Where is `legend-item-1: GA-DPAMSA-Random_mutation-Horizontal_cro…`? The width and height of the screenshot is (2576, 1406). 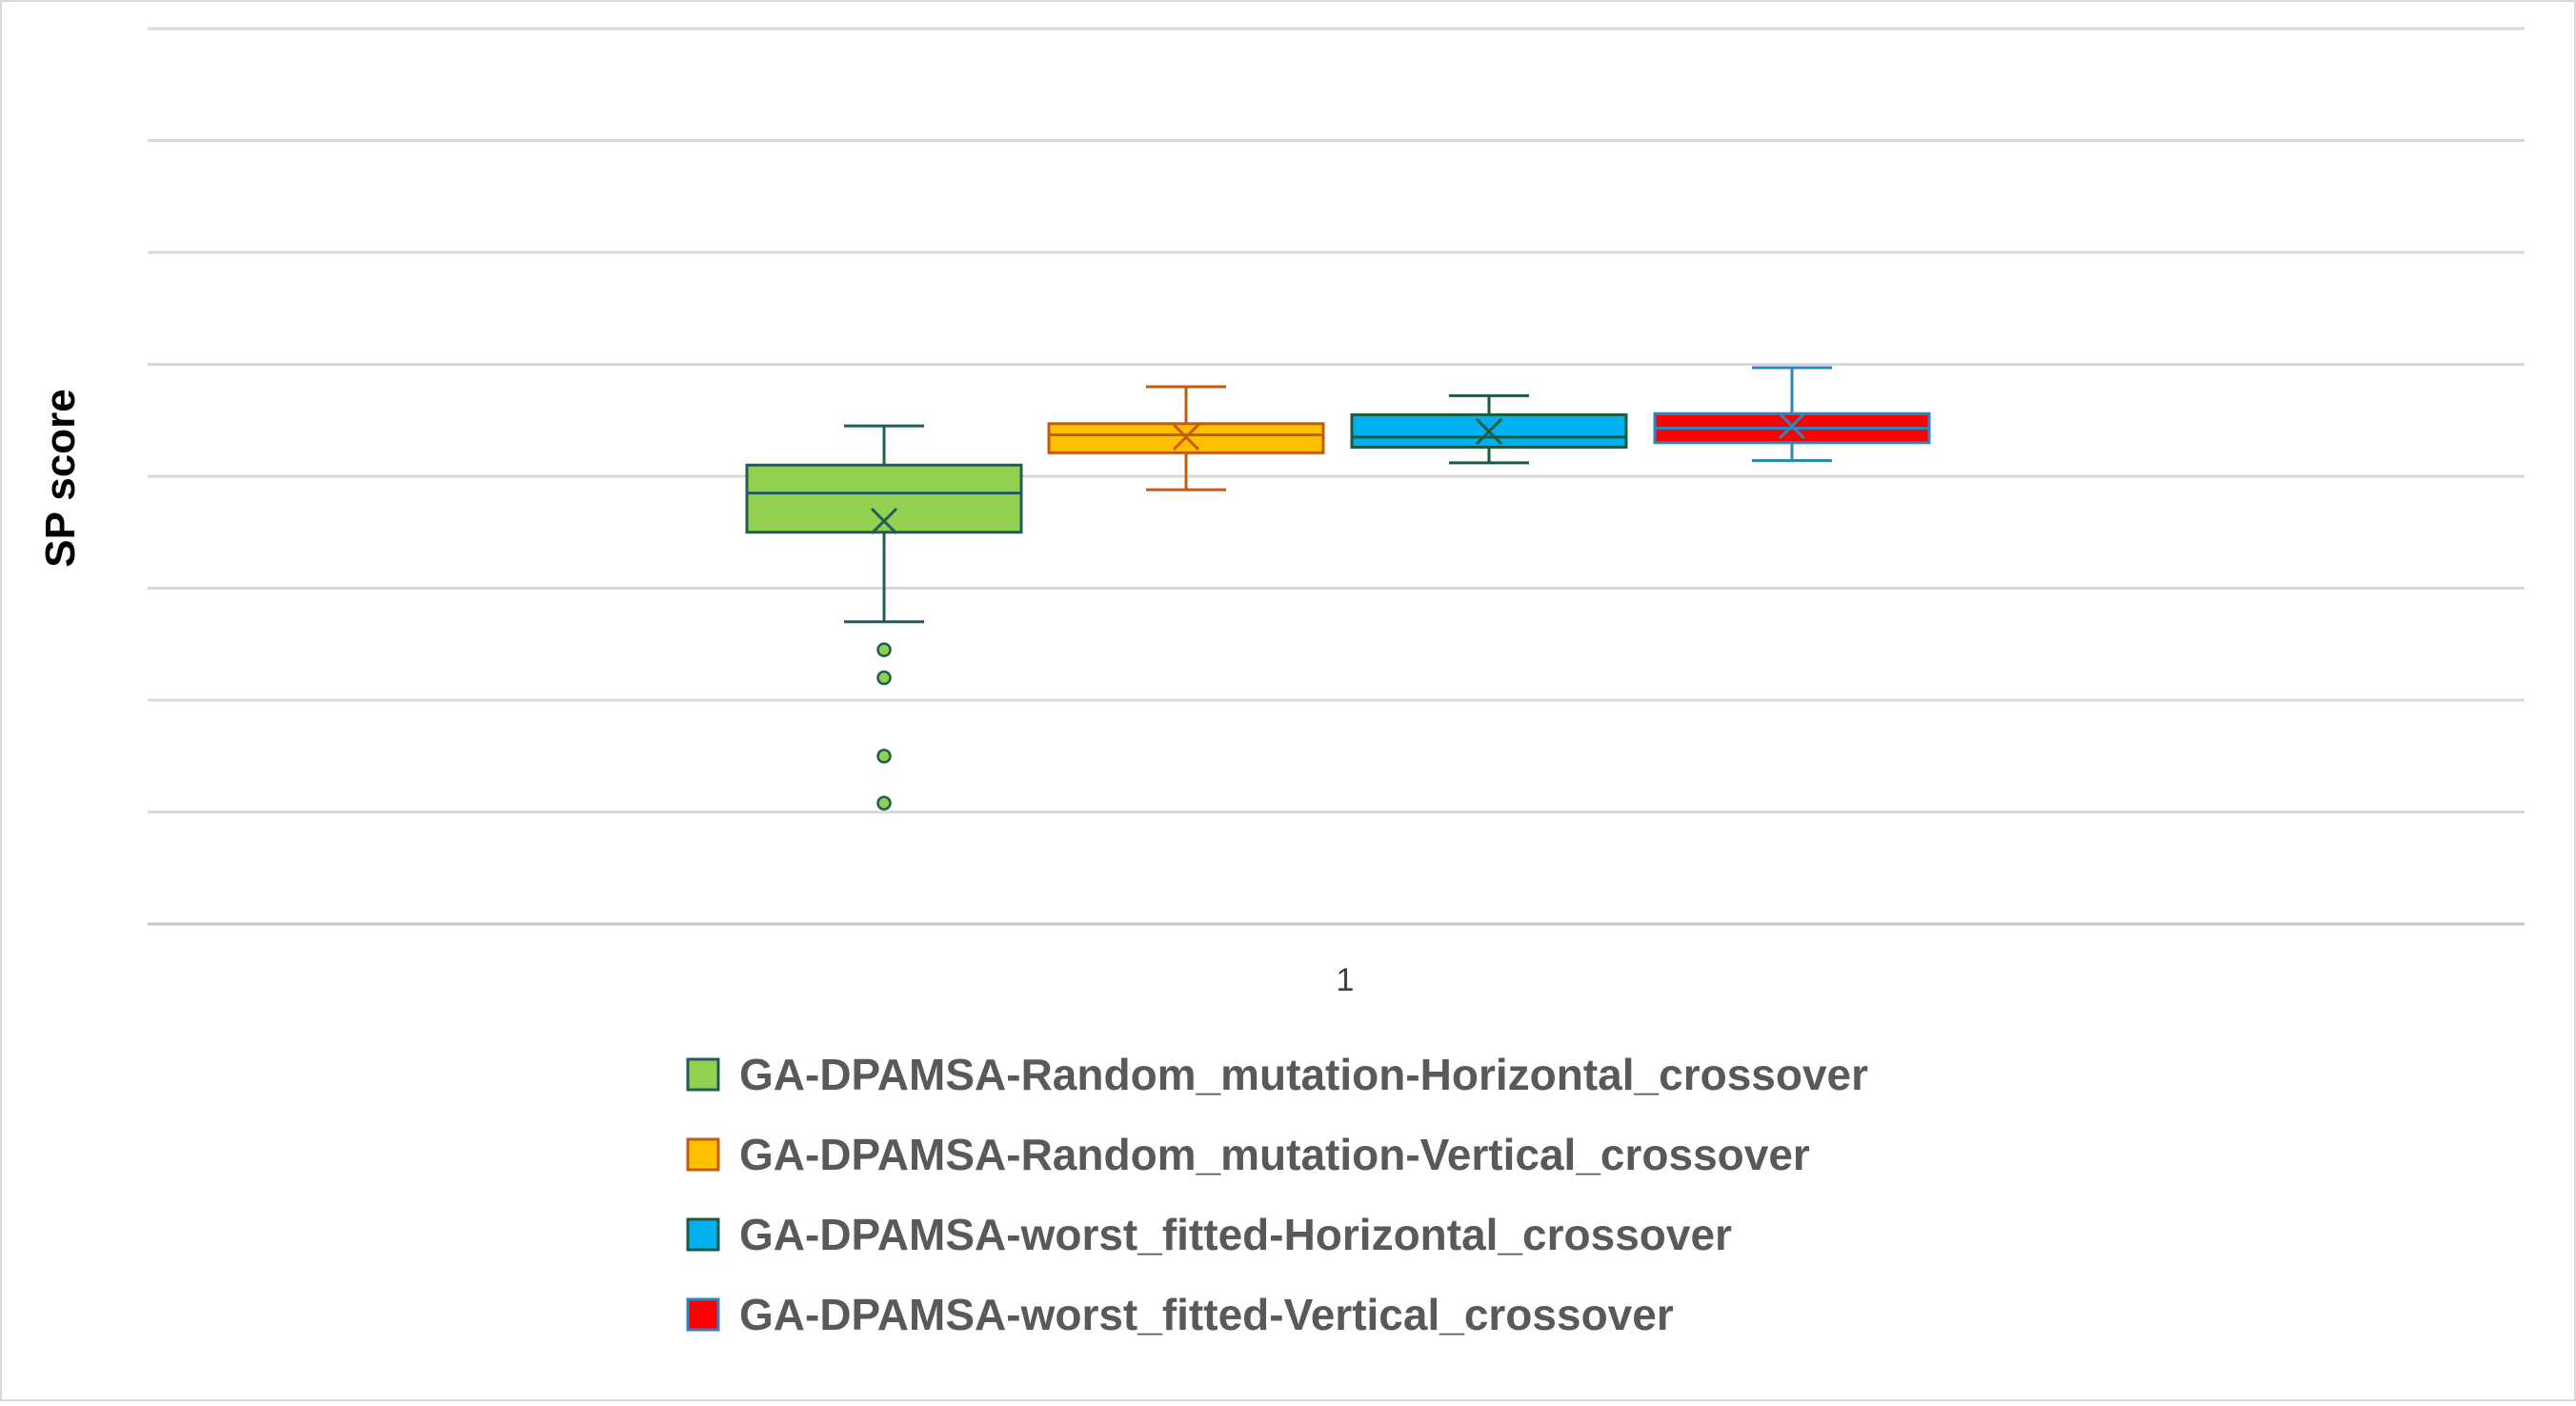 legend-item-1: GA-DPAMSA-Random_mutation-Horizontal_cro… is located at coordinates (1277, 1074).